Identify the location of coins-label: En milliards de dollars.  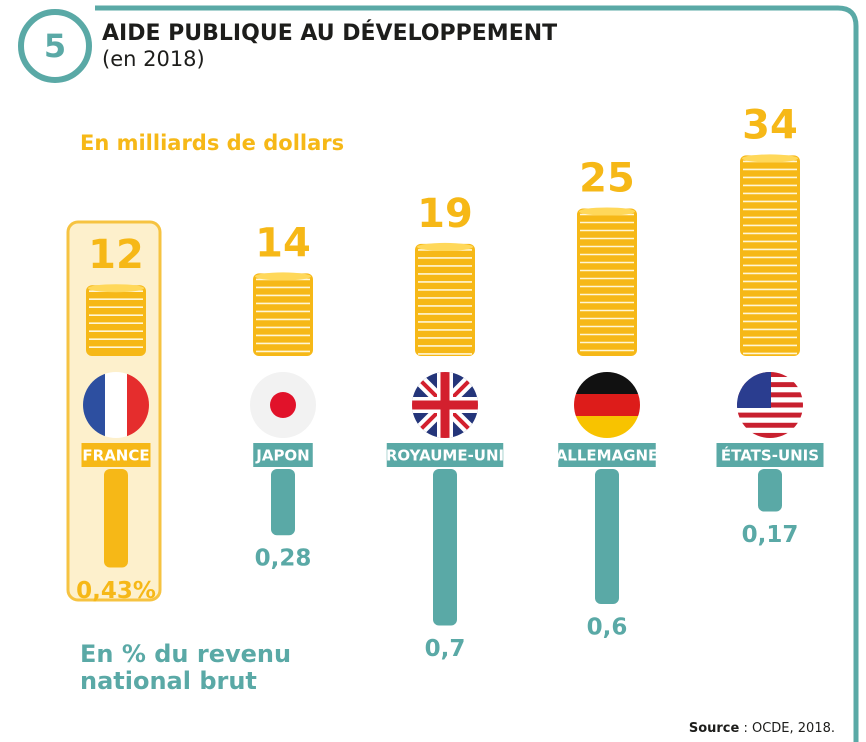
(212, 143).